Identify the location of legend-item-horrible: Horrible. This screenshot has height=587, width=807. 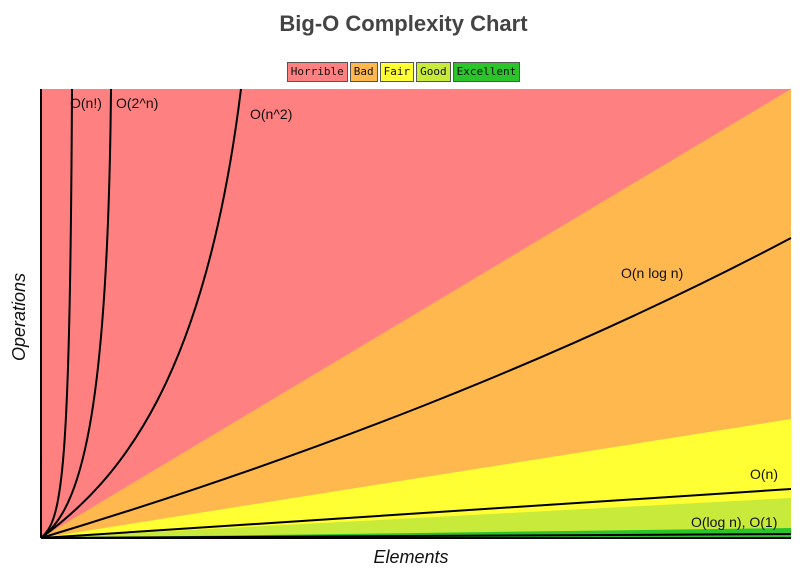
(317, 72).